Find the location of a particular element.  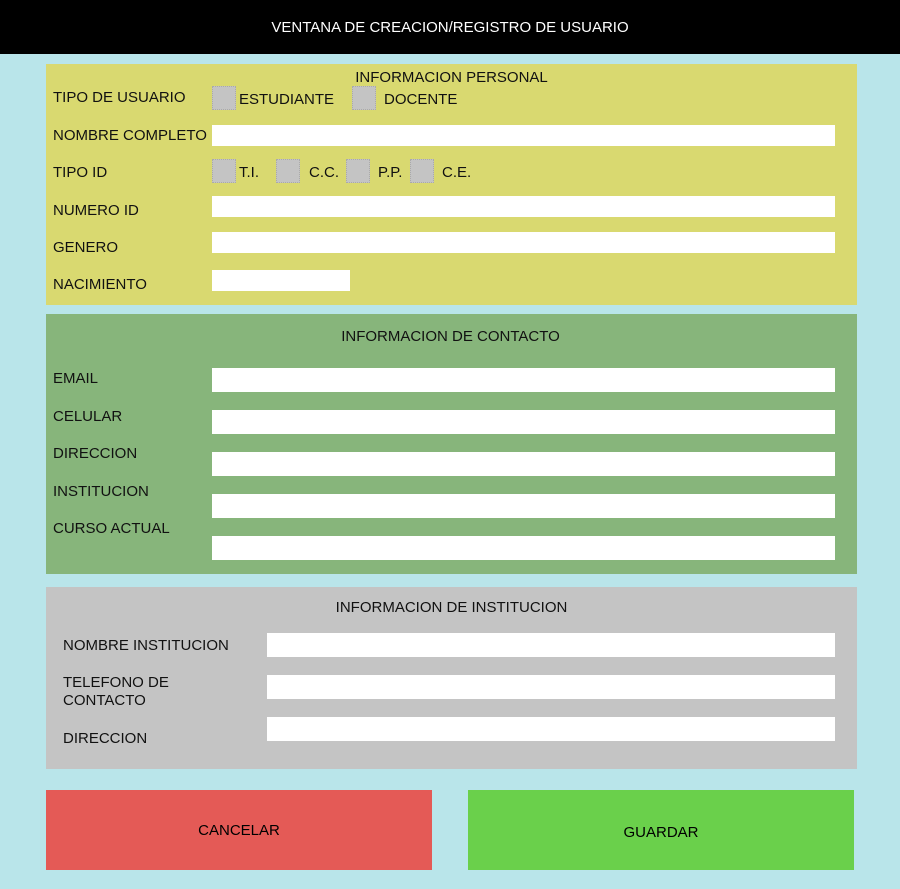

nombre-institucion-input is located at coordinates (551, 645).